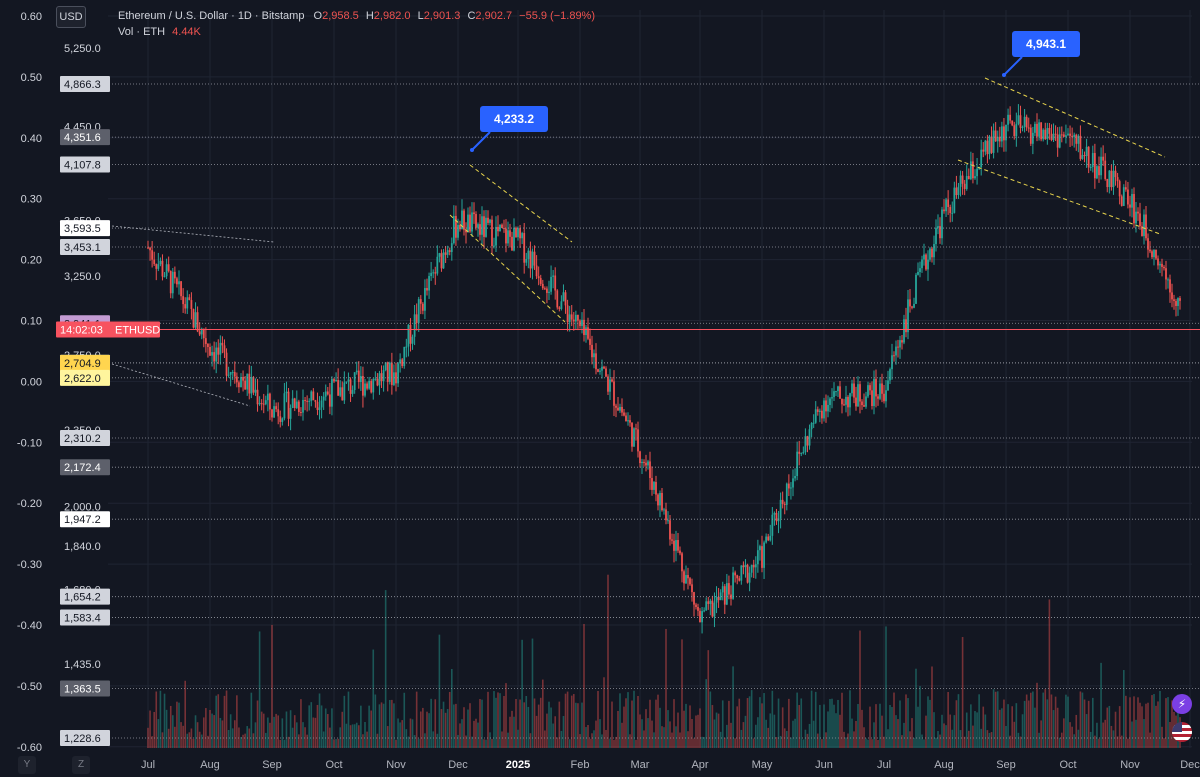 The width and height of the screenshot is (1200, 777). Describe the element at coordinates (81, 765) in the screenshot. I see `zoom-toggle: Z` at that location.